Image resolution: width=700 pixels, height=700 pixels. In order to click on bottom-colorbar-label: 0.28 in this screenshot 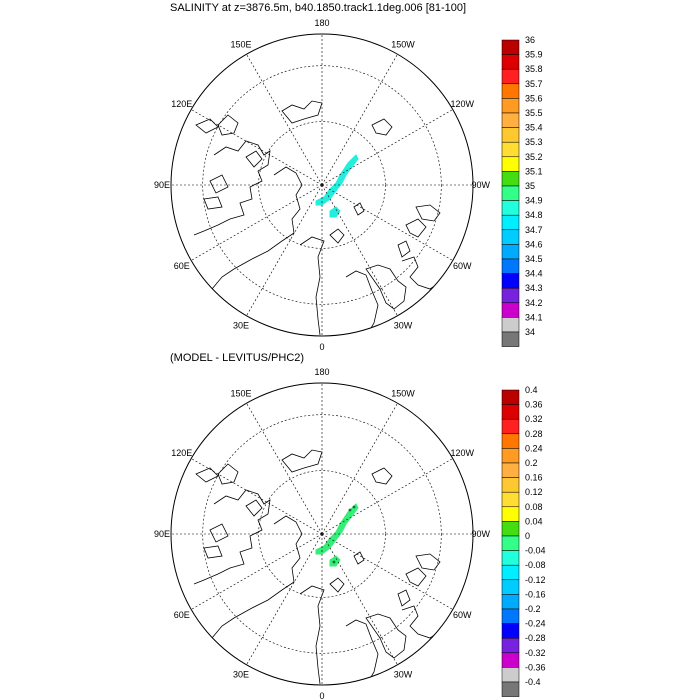, I will do `click(534, 434)`.